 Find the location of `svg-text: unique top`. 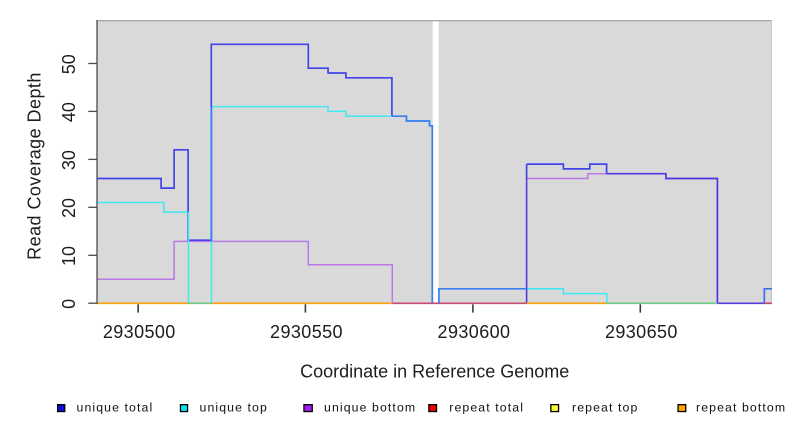

svg-text: unique top is located at coordinates (234, 407).